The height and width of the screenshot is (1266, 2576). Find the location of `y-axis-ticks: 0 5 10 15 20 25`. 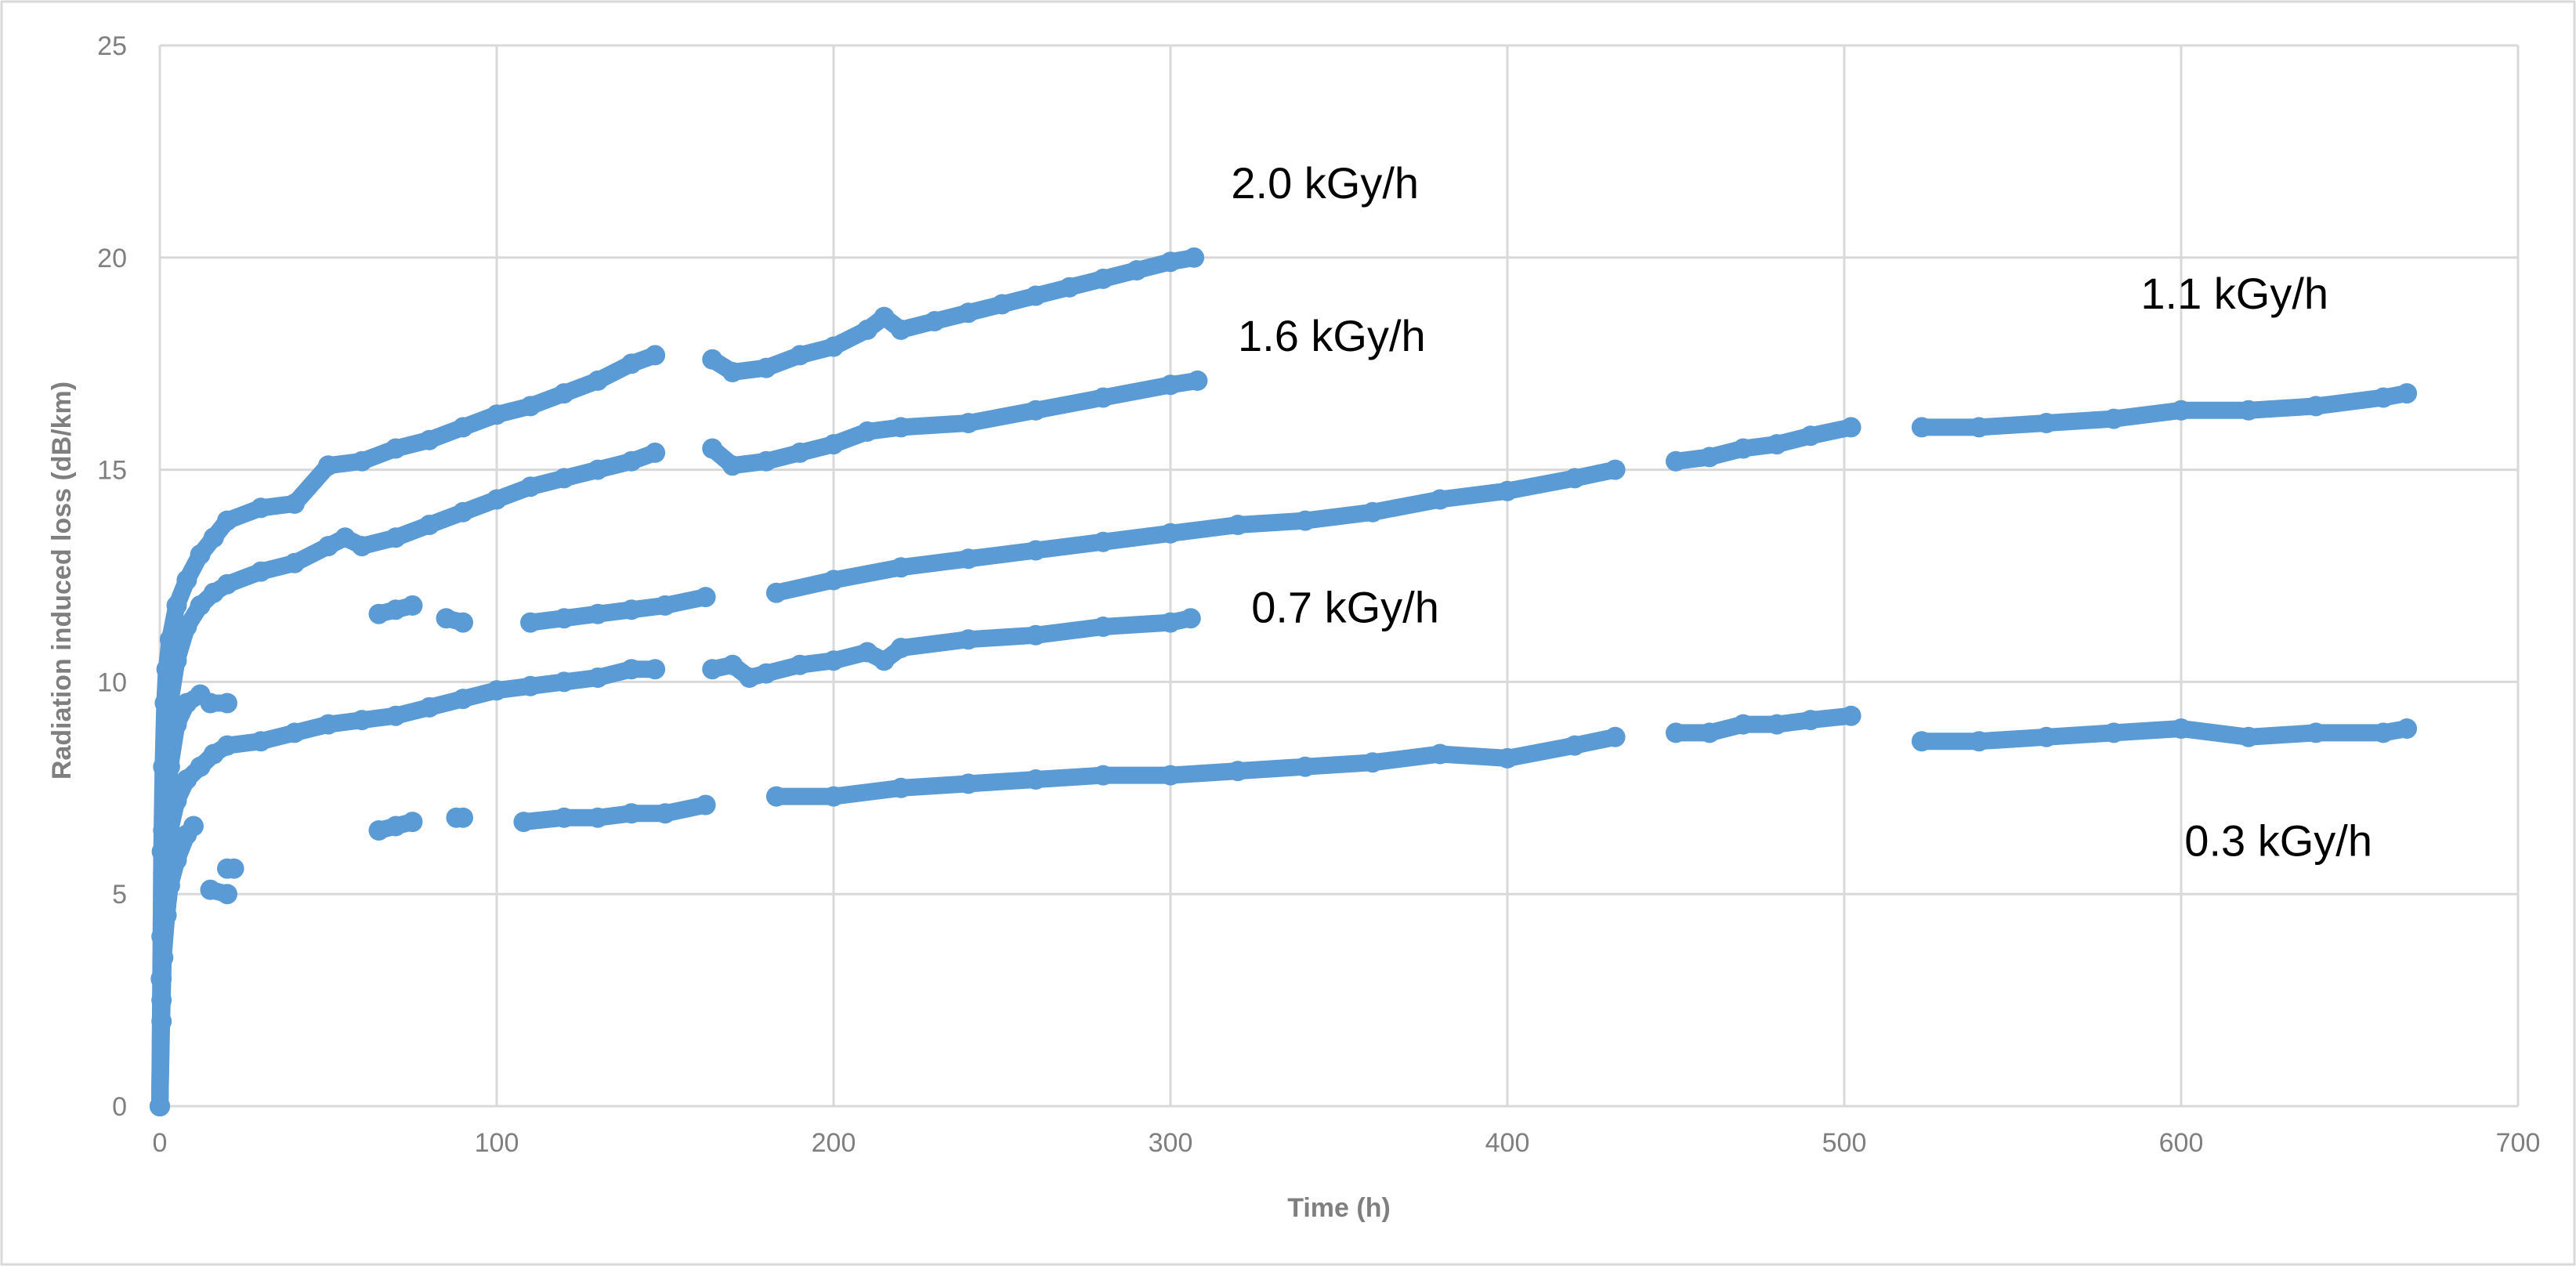

y-axis-ticks: 0 5 10 15 20 25 is located at coordinates (112, 576).